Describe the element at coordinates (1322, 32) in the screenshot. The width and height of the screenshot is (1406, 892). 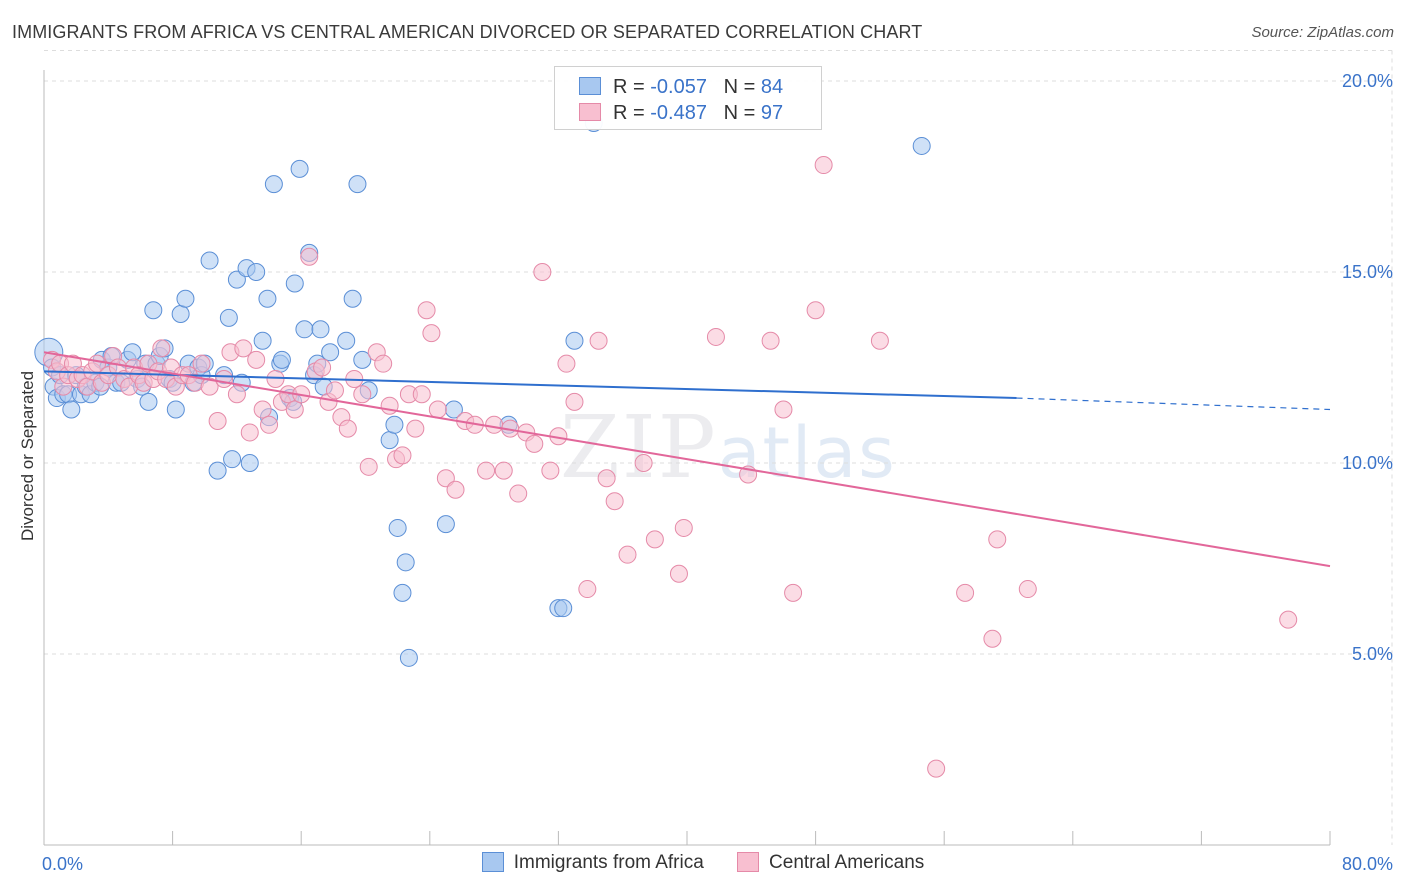
I see `source-label: Source: ZipAtlas.com` at that location.